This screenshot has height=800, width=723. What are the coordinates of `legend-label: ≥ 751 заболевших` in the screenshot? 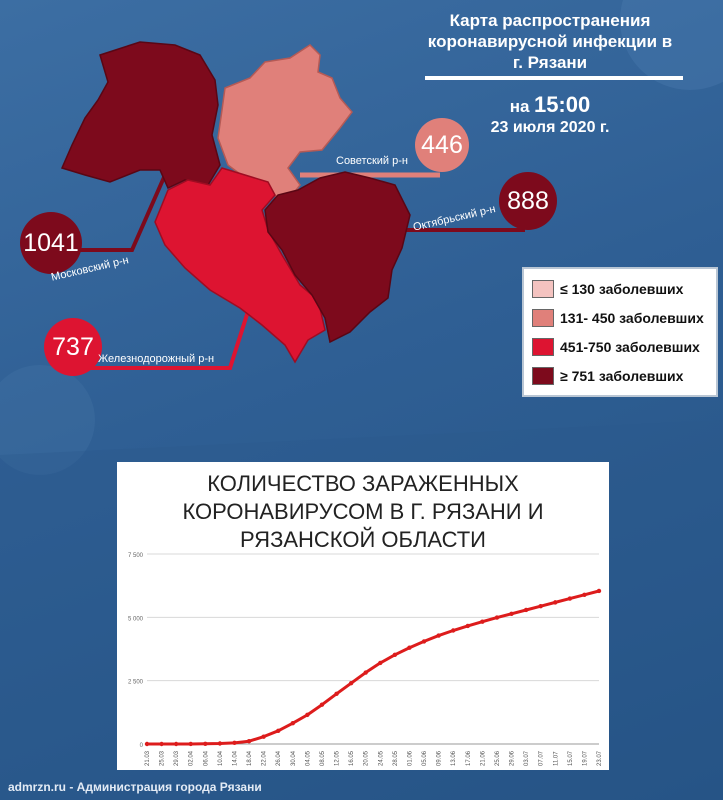 It's located at (622, 376).